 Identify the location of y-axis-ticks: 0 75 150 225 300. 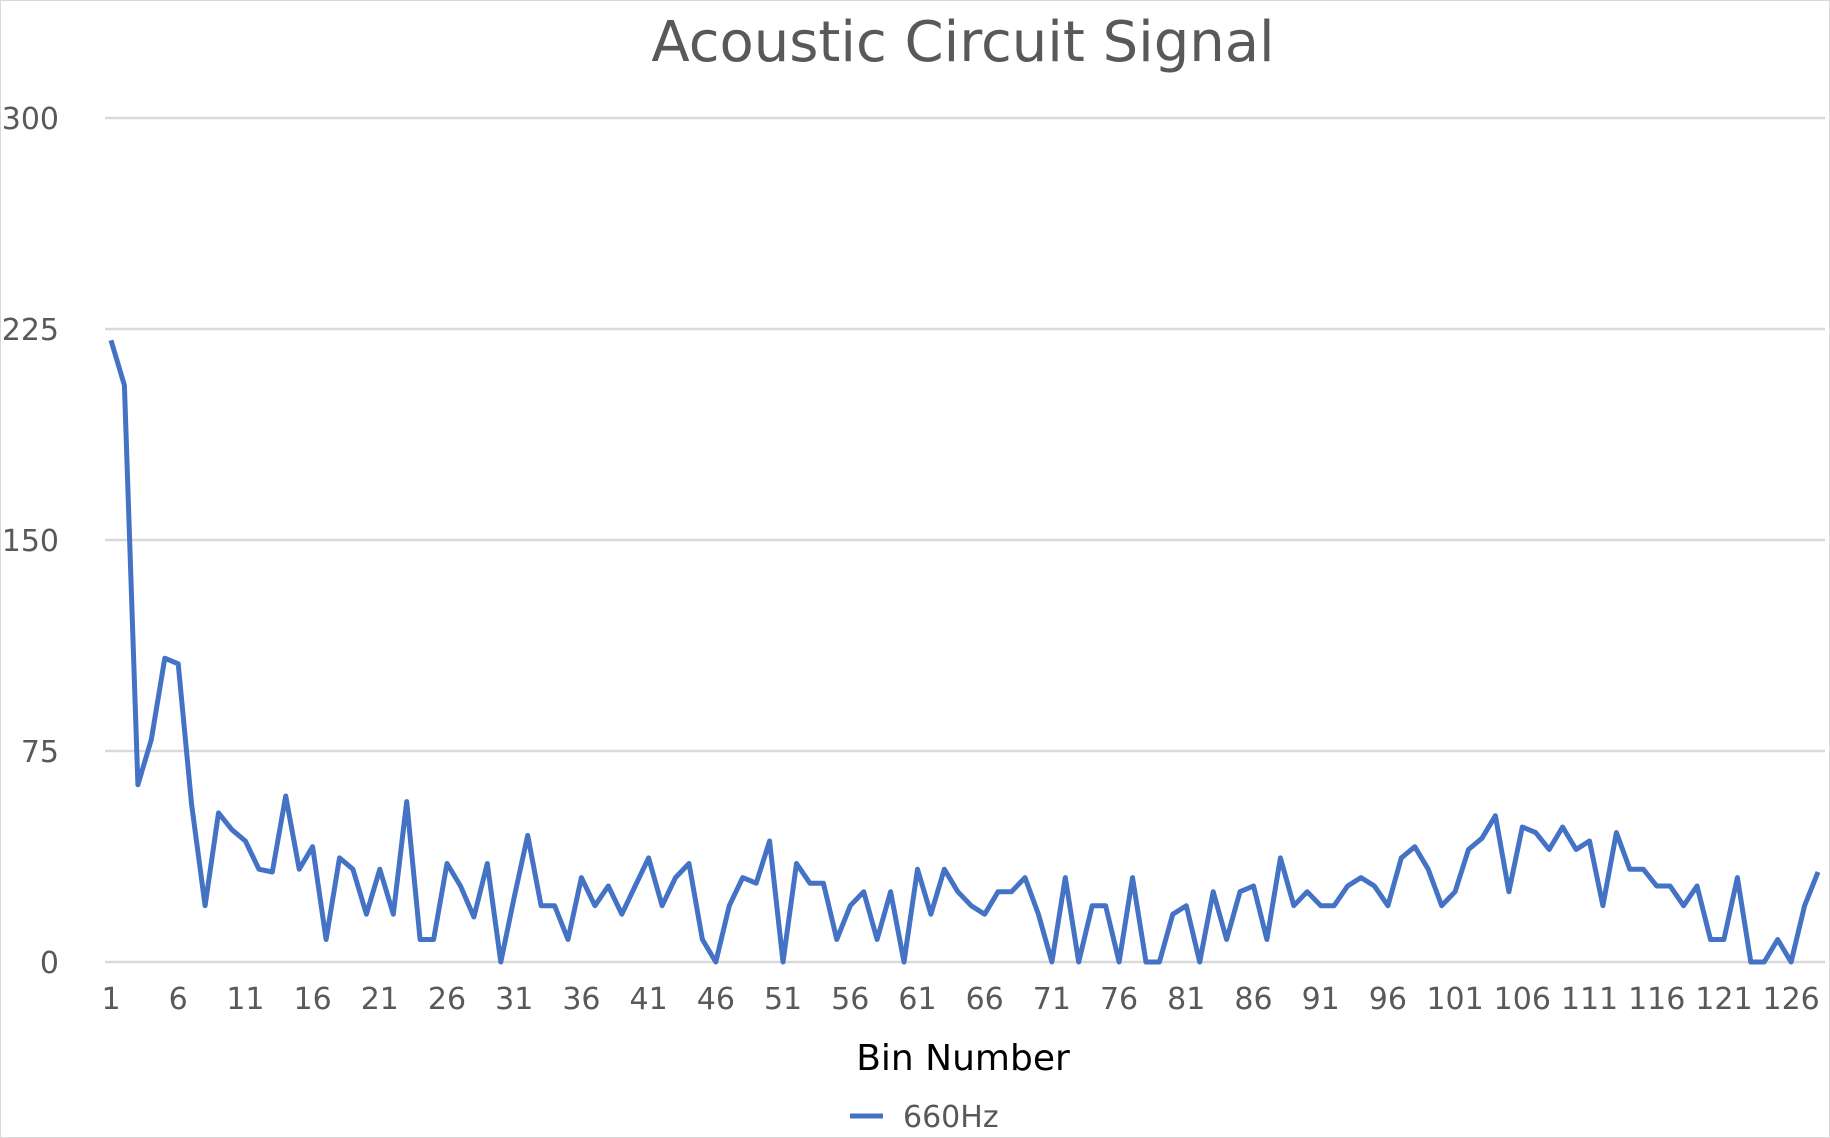
(30, 541).